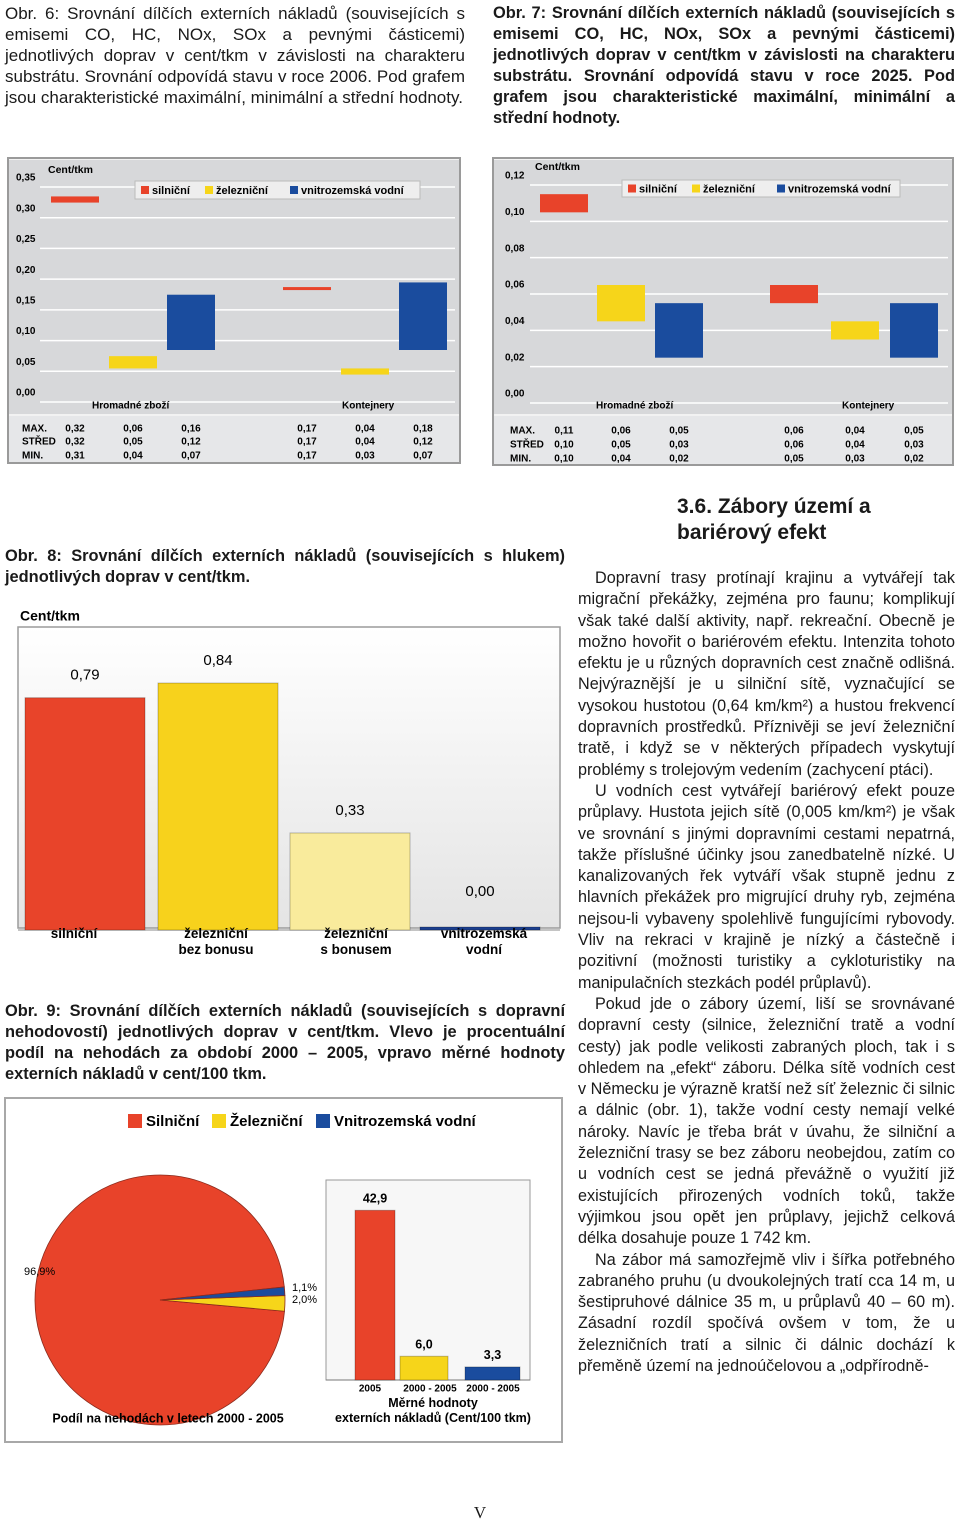  I want to click on page-number: V, so click(480, 1512).